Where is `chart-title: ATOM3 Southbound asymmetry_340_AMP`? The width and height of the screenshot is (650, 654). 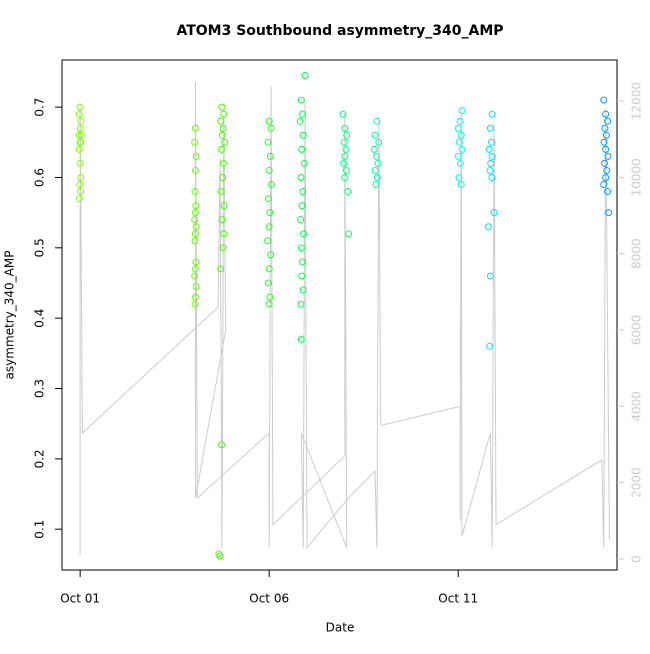 chart-title: ATOM3 Southbound asymmetry_340_AMP is located at coordinates (339, 31).